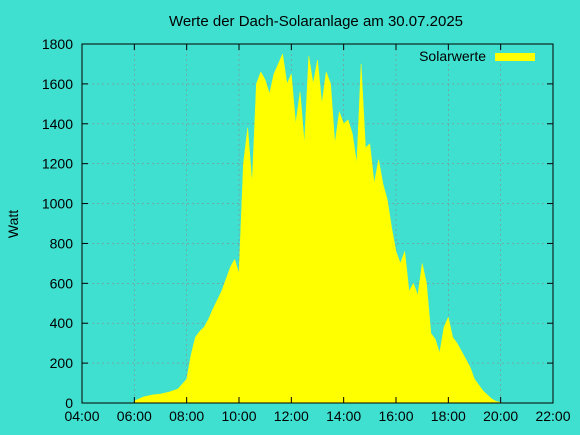 This screenshot has height=435, width=580. I want to click on y-tick-label: 1200, so click(57, 164).